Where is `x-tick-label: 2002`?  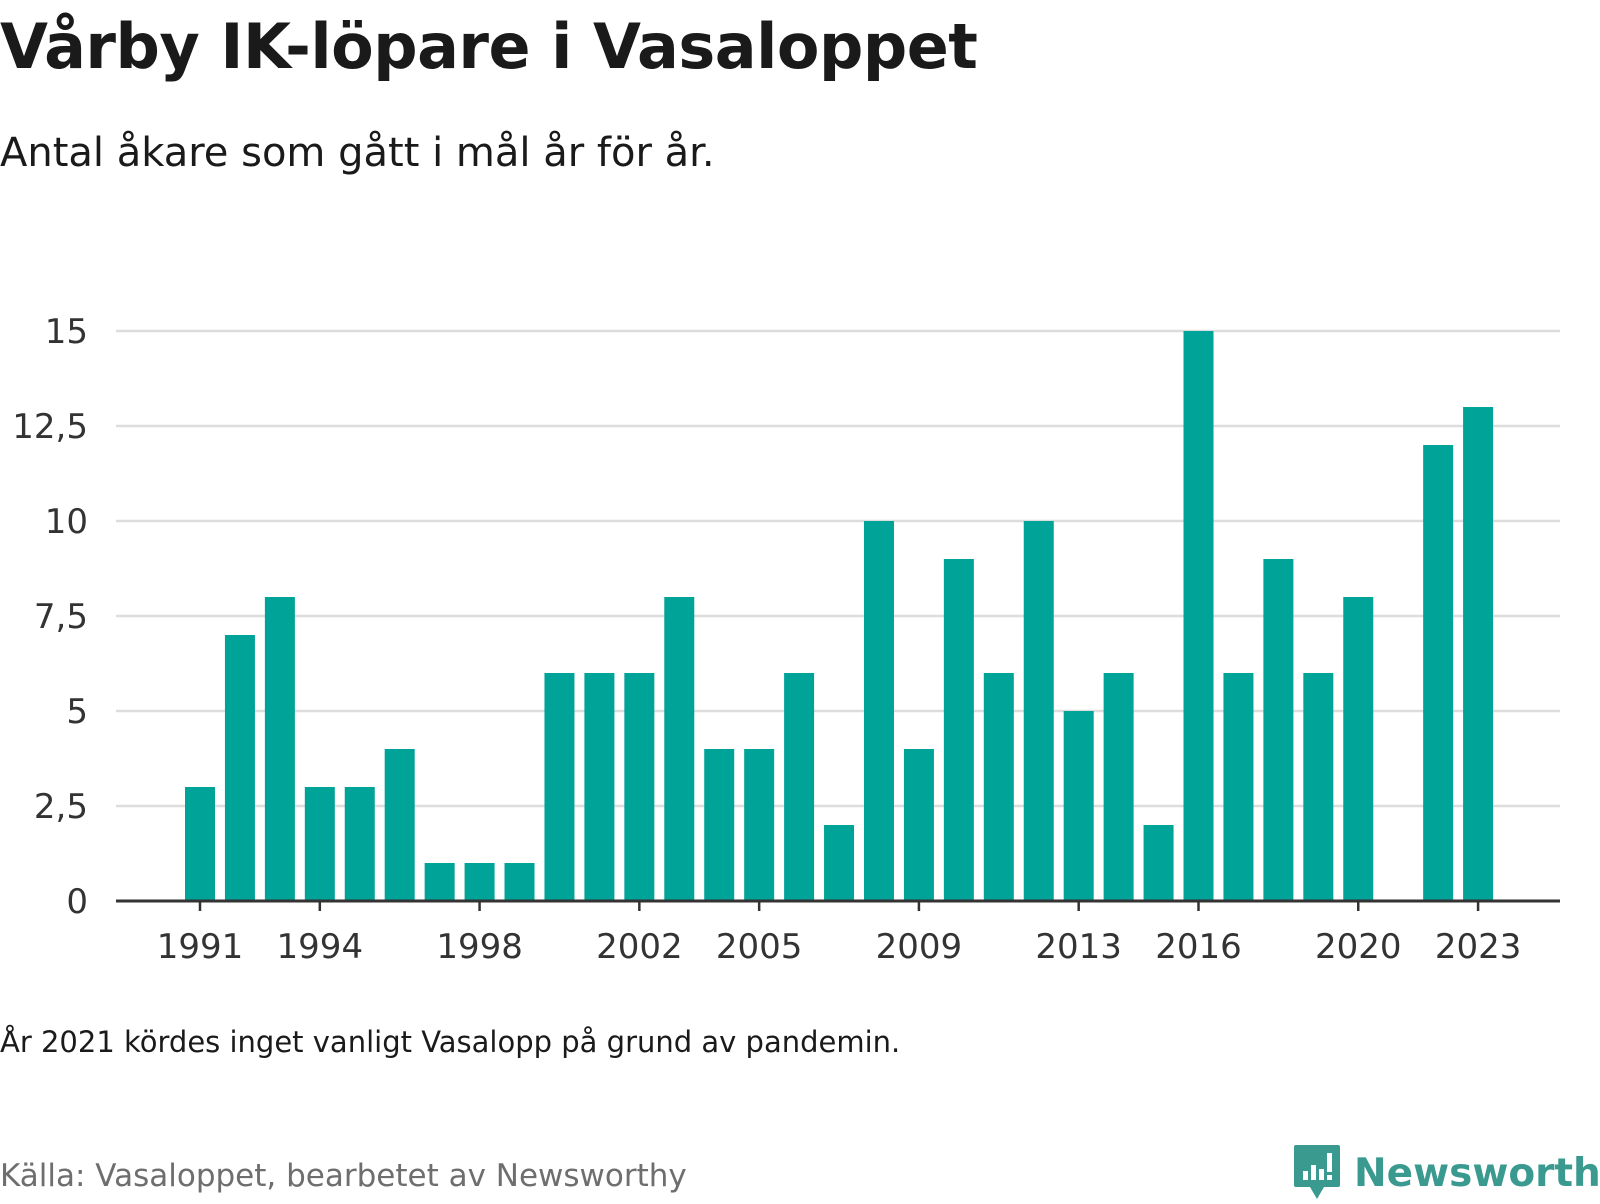
x-tick-label: 2002 is located at coordinates (639, 947).